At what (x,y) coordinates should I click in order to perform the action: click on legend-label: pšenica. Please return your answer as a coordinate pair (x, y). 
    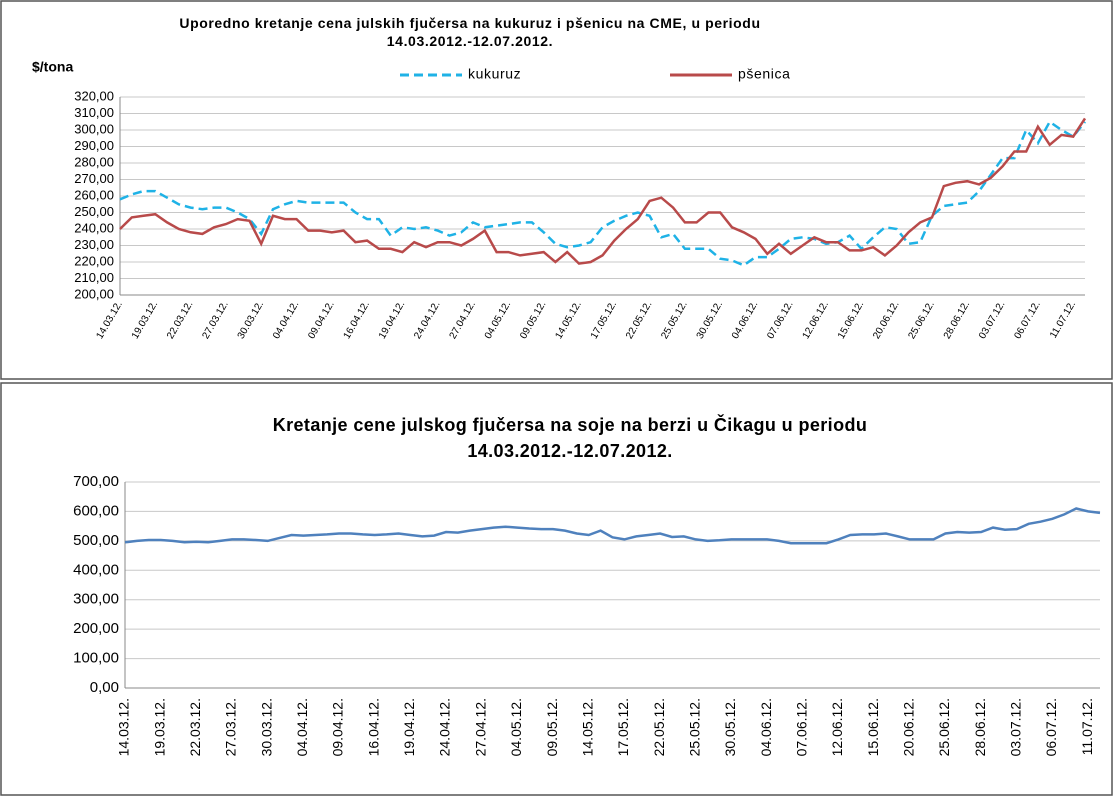
    Looking at the image, I should click on (764, 74).